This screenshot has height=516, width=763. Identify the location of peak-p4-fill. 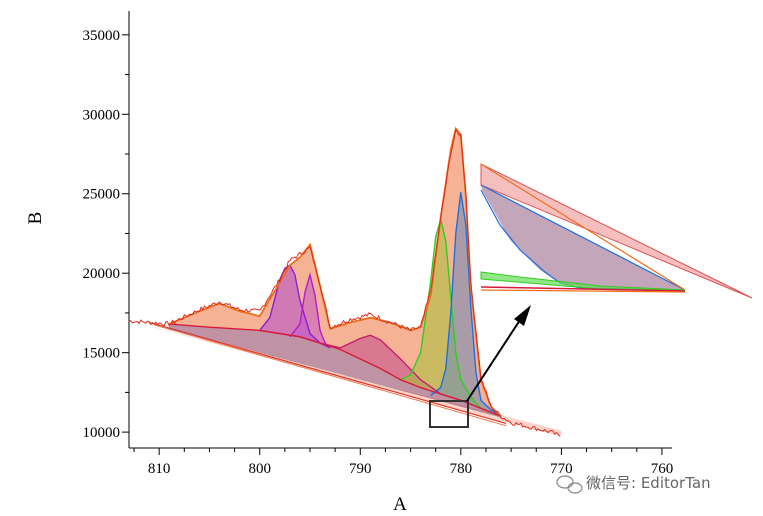
(295, 306).